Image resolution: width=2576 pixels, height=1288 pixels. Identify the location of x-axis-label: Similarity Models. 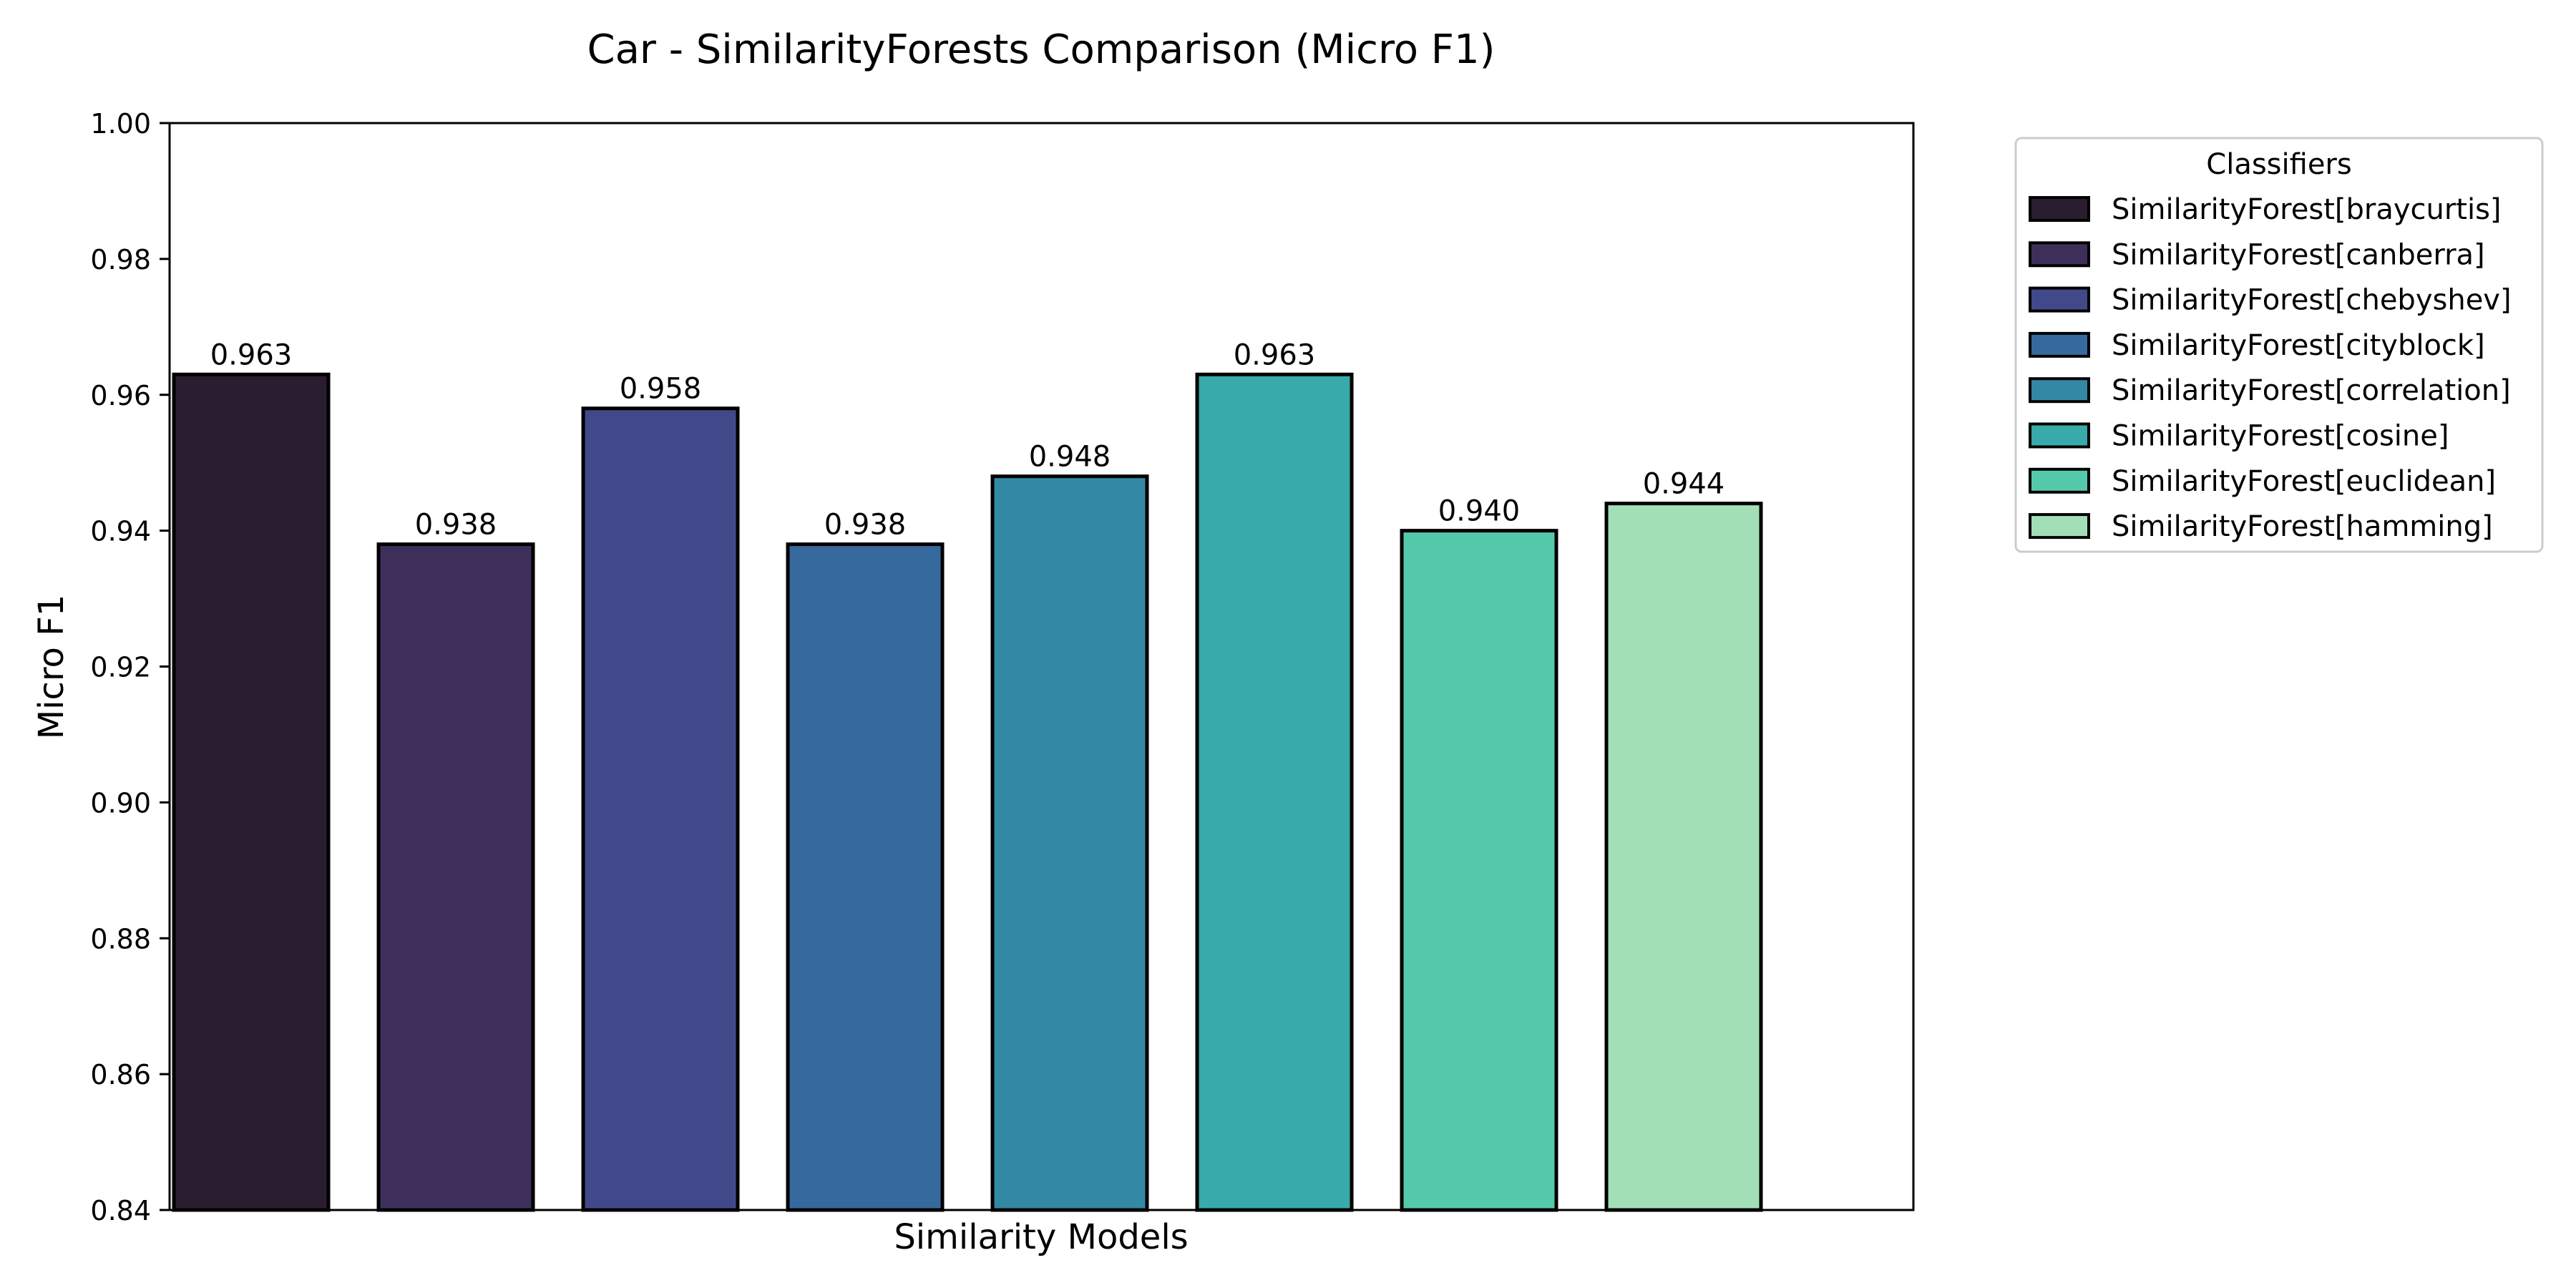
(1041, 1237).